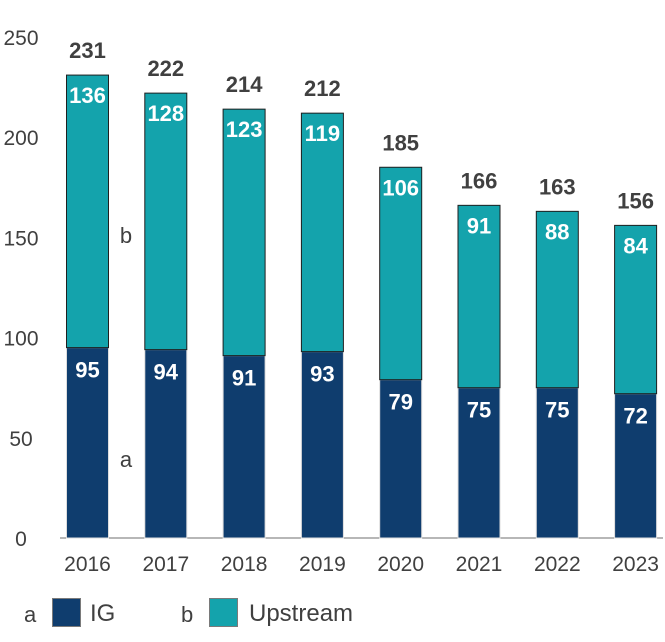  What do you see at coordinates (322, 564) in the screenshot?
I see `x-tick-label-2019: 2019` at bounding box center [322, 564].